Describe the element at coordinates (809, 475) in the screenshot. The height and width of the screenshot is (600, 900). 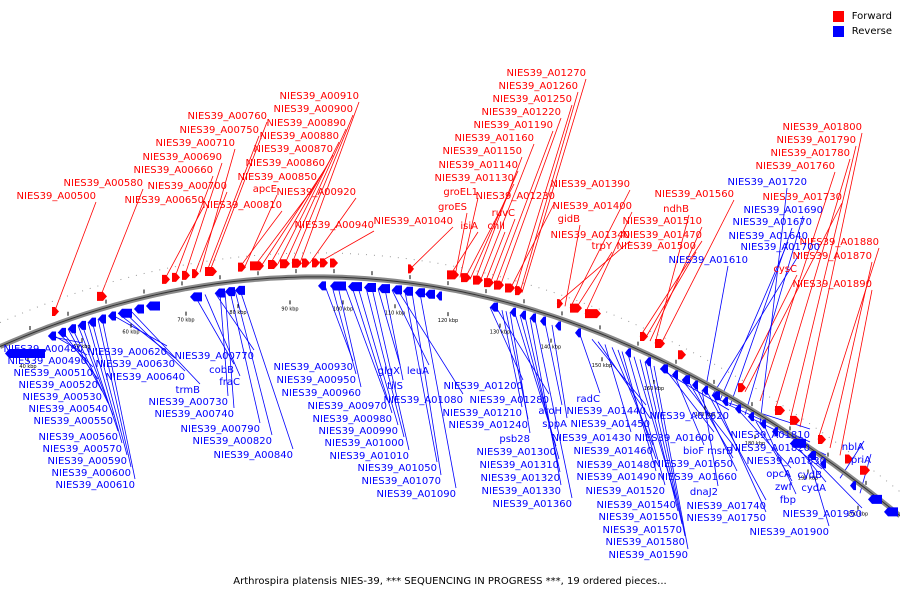
I see `gene-label-cydb: cydB` at that location.